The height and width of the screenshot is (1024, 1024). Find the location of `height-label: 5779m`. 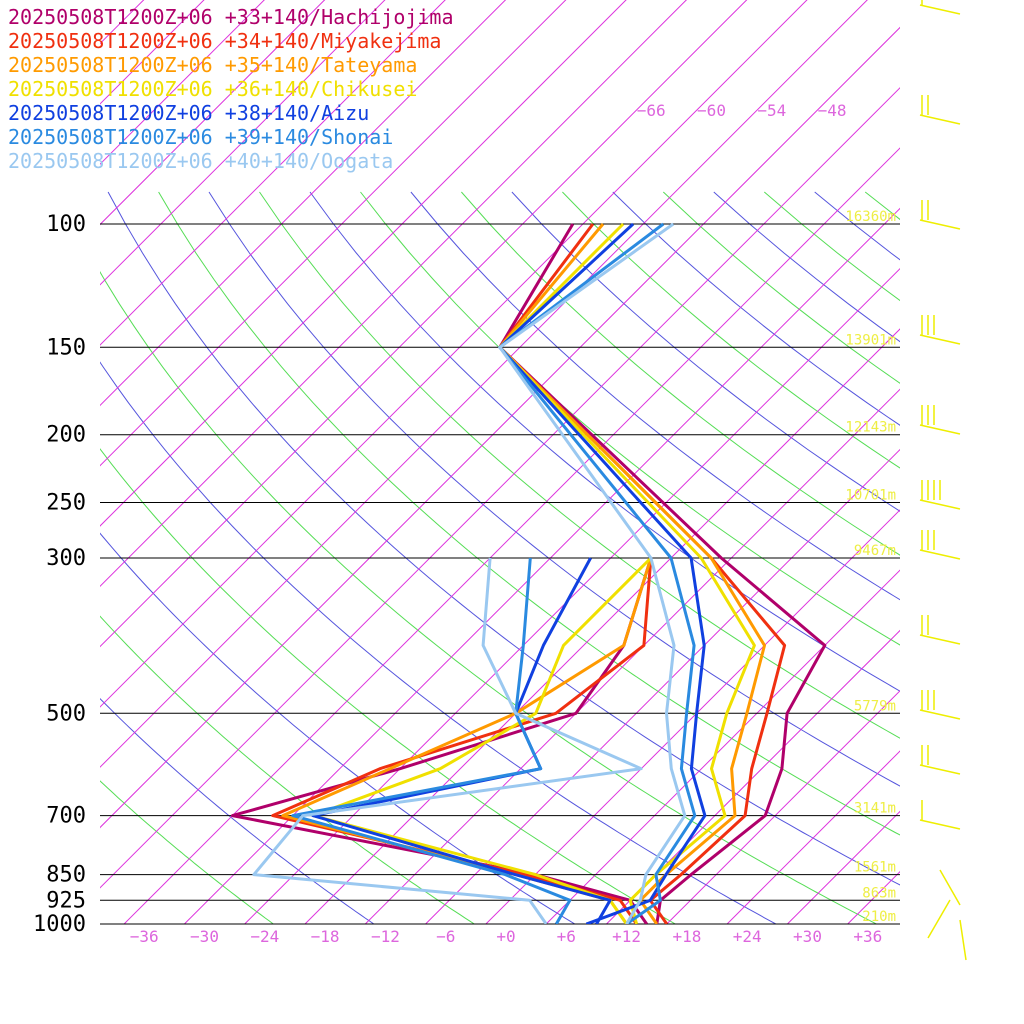

height-label: 5779m is located at coordinates (875, 706).